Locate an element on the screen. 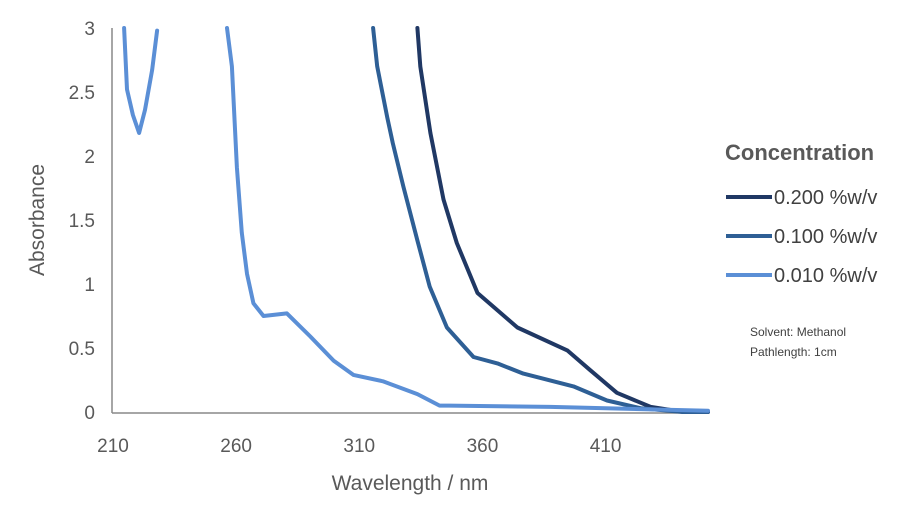 The height and width of the screenshot is (511, 905). x-tick-label: 260 is located at coordinates (236, 446).